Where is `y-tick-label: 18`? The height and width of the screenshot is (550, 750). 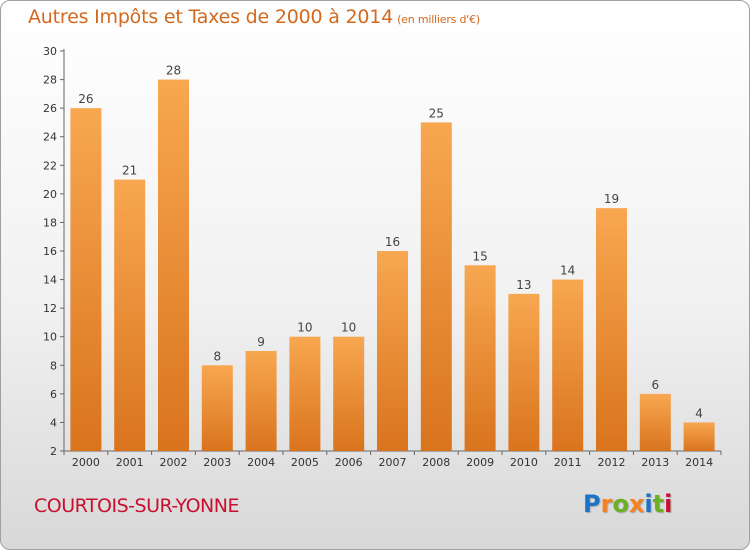 y-tick-label: 18 is located at coordinates (50, 222).